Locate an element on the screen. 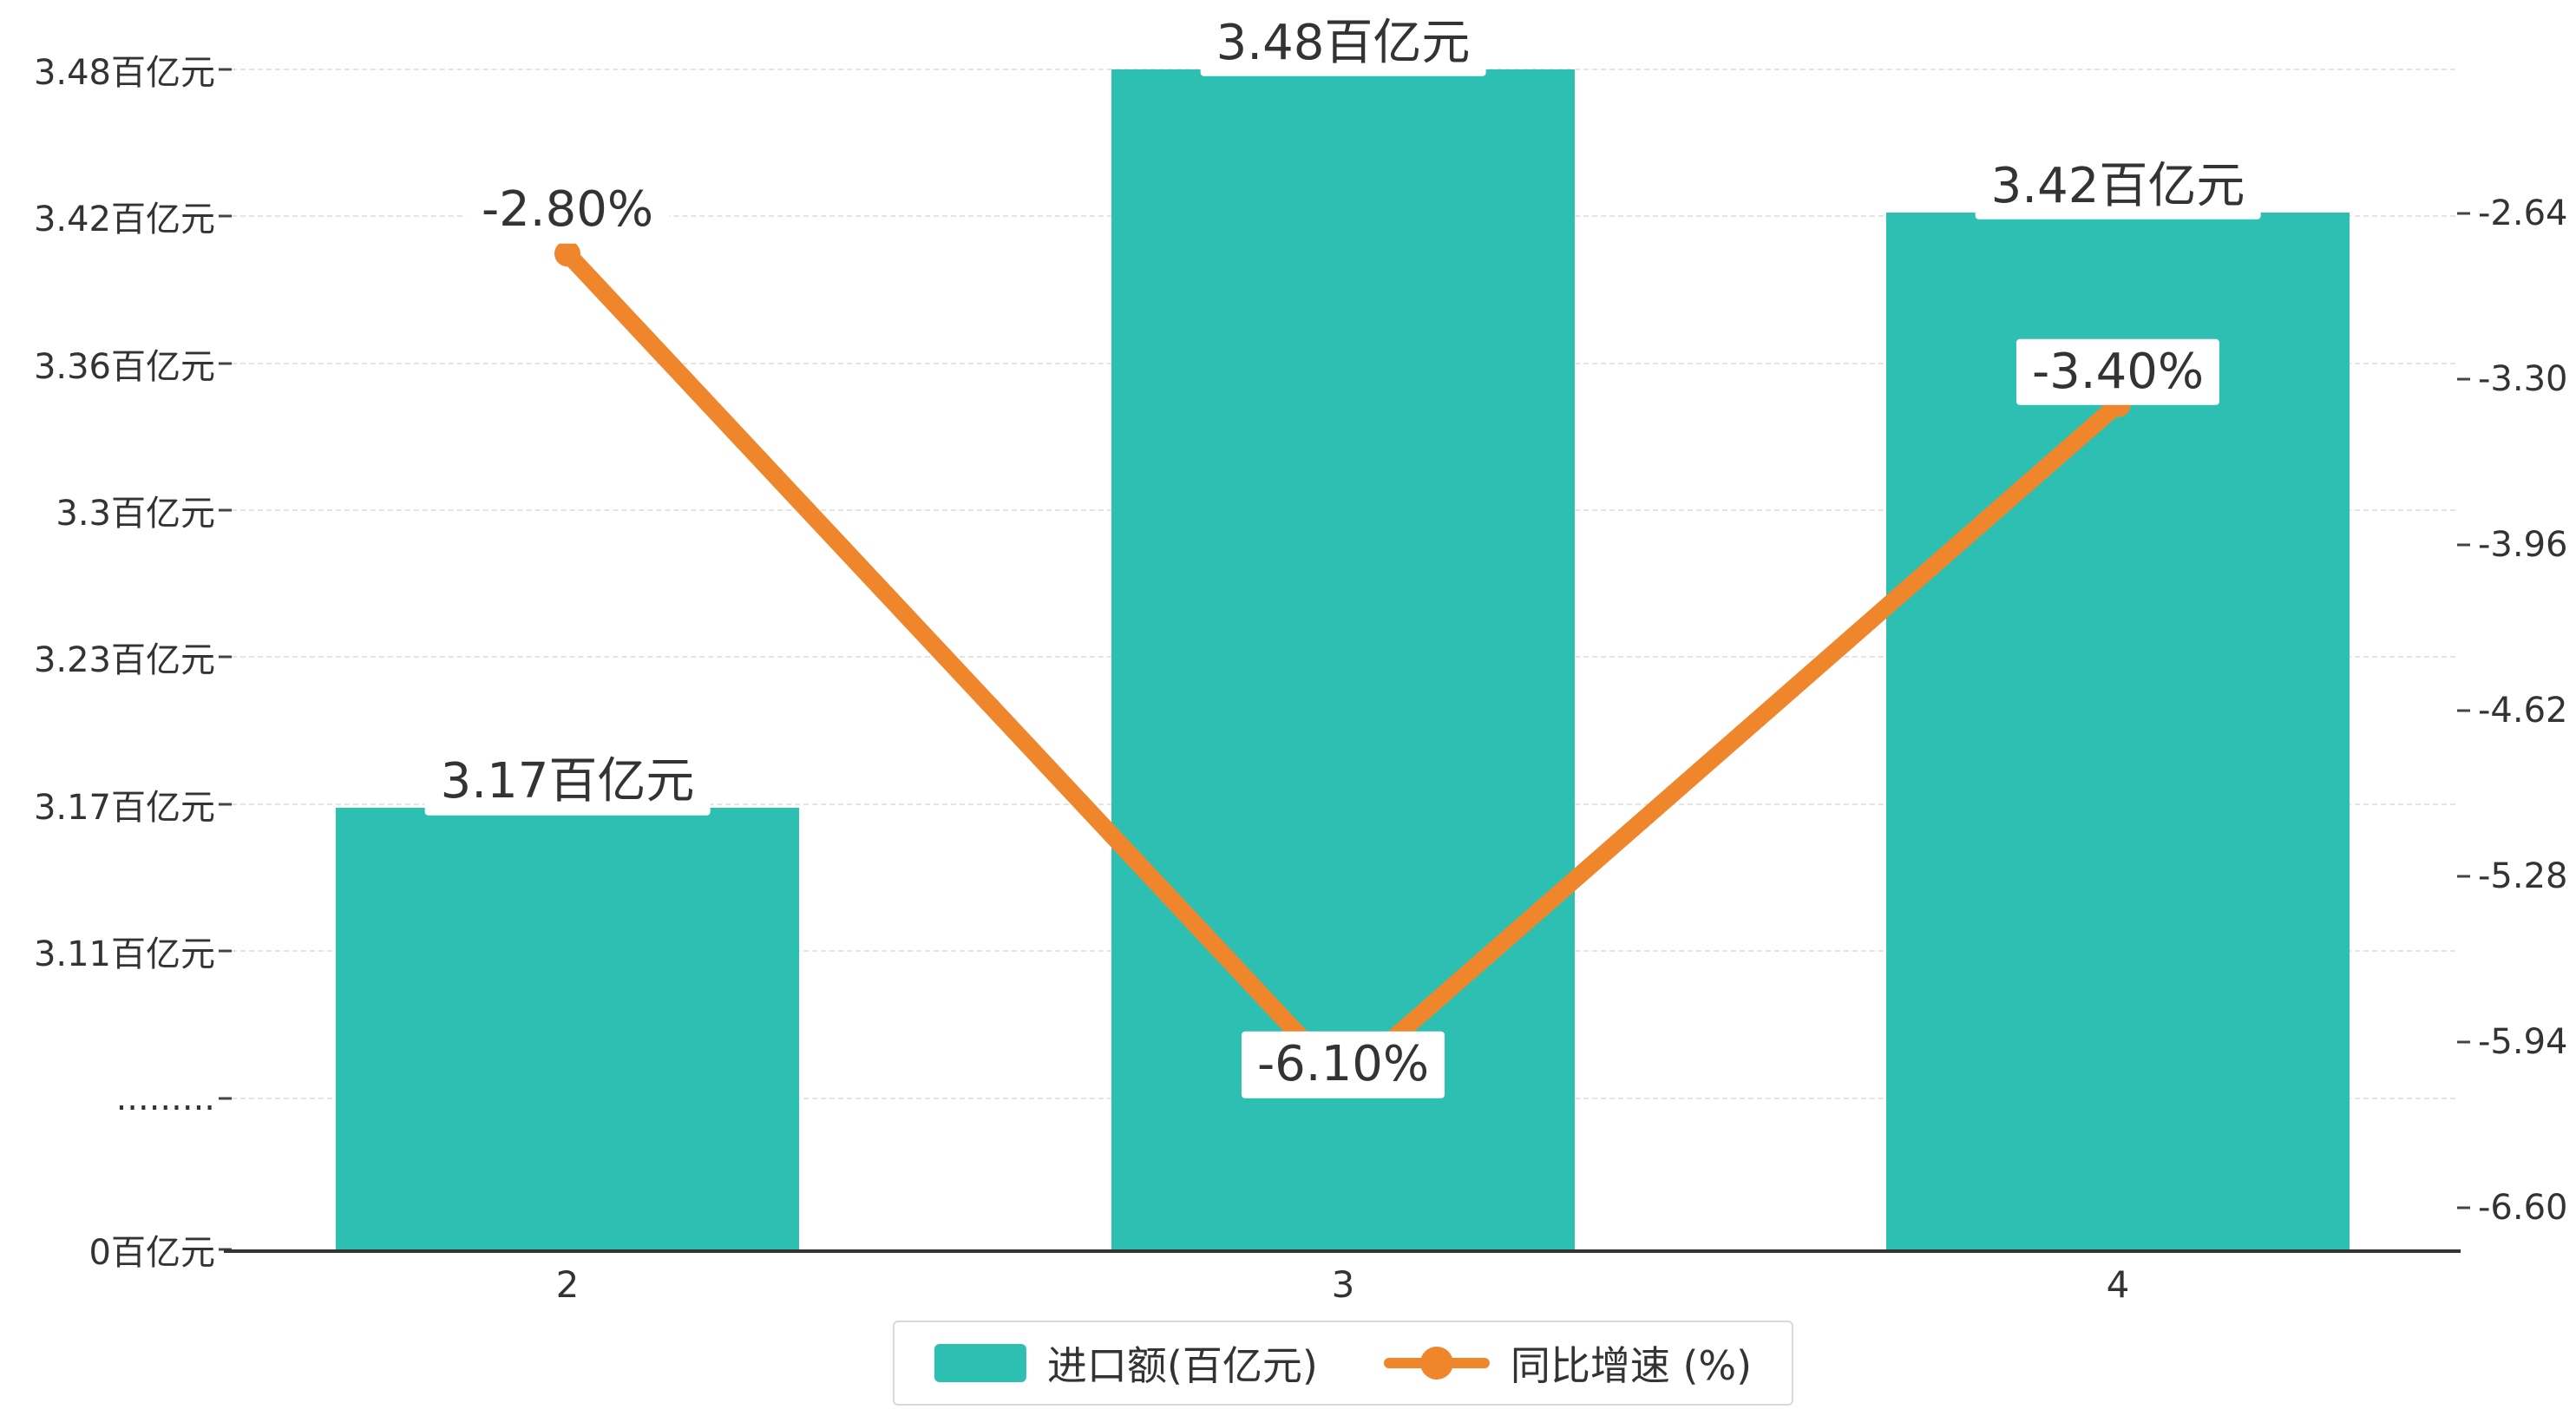  y-right-tick-label: -3.30 is located at coordinates (2523, 379).